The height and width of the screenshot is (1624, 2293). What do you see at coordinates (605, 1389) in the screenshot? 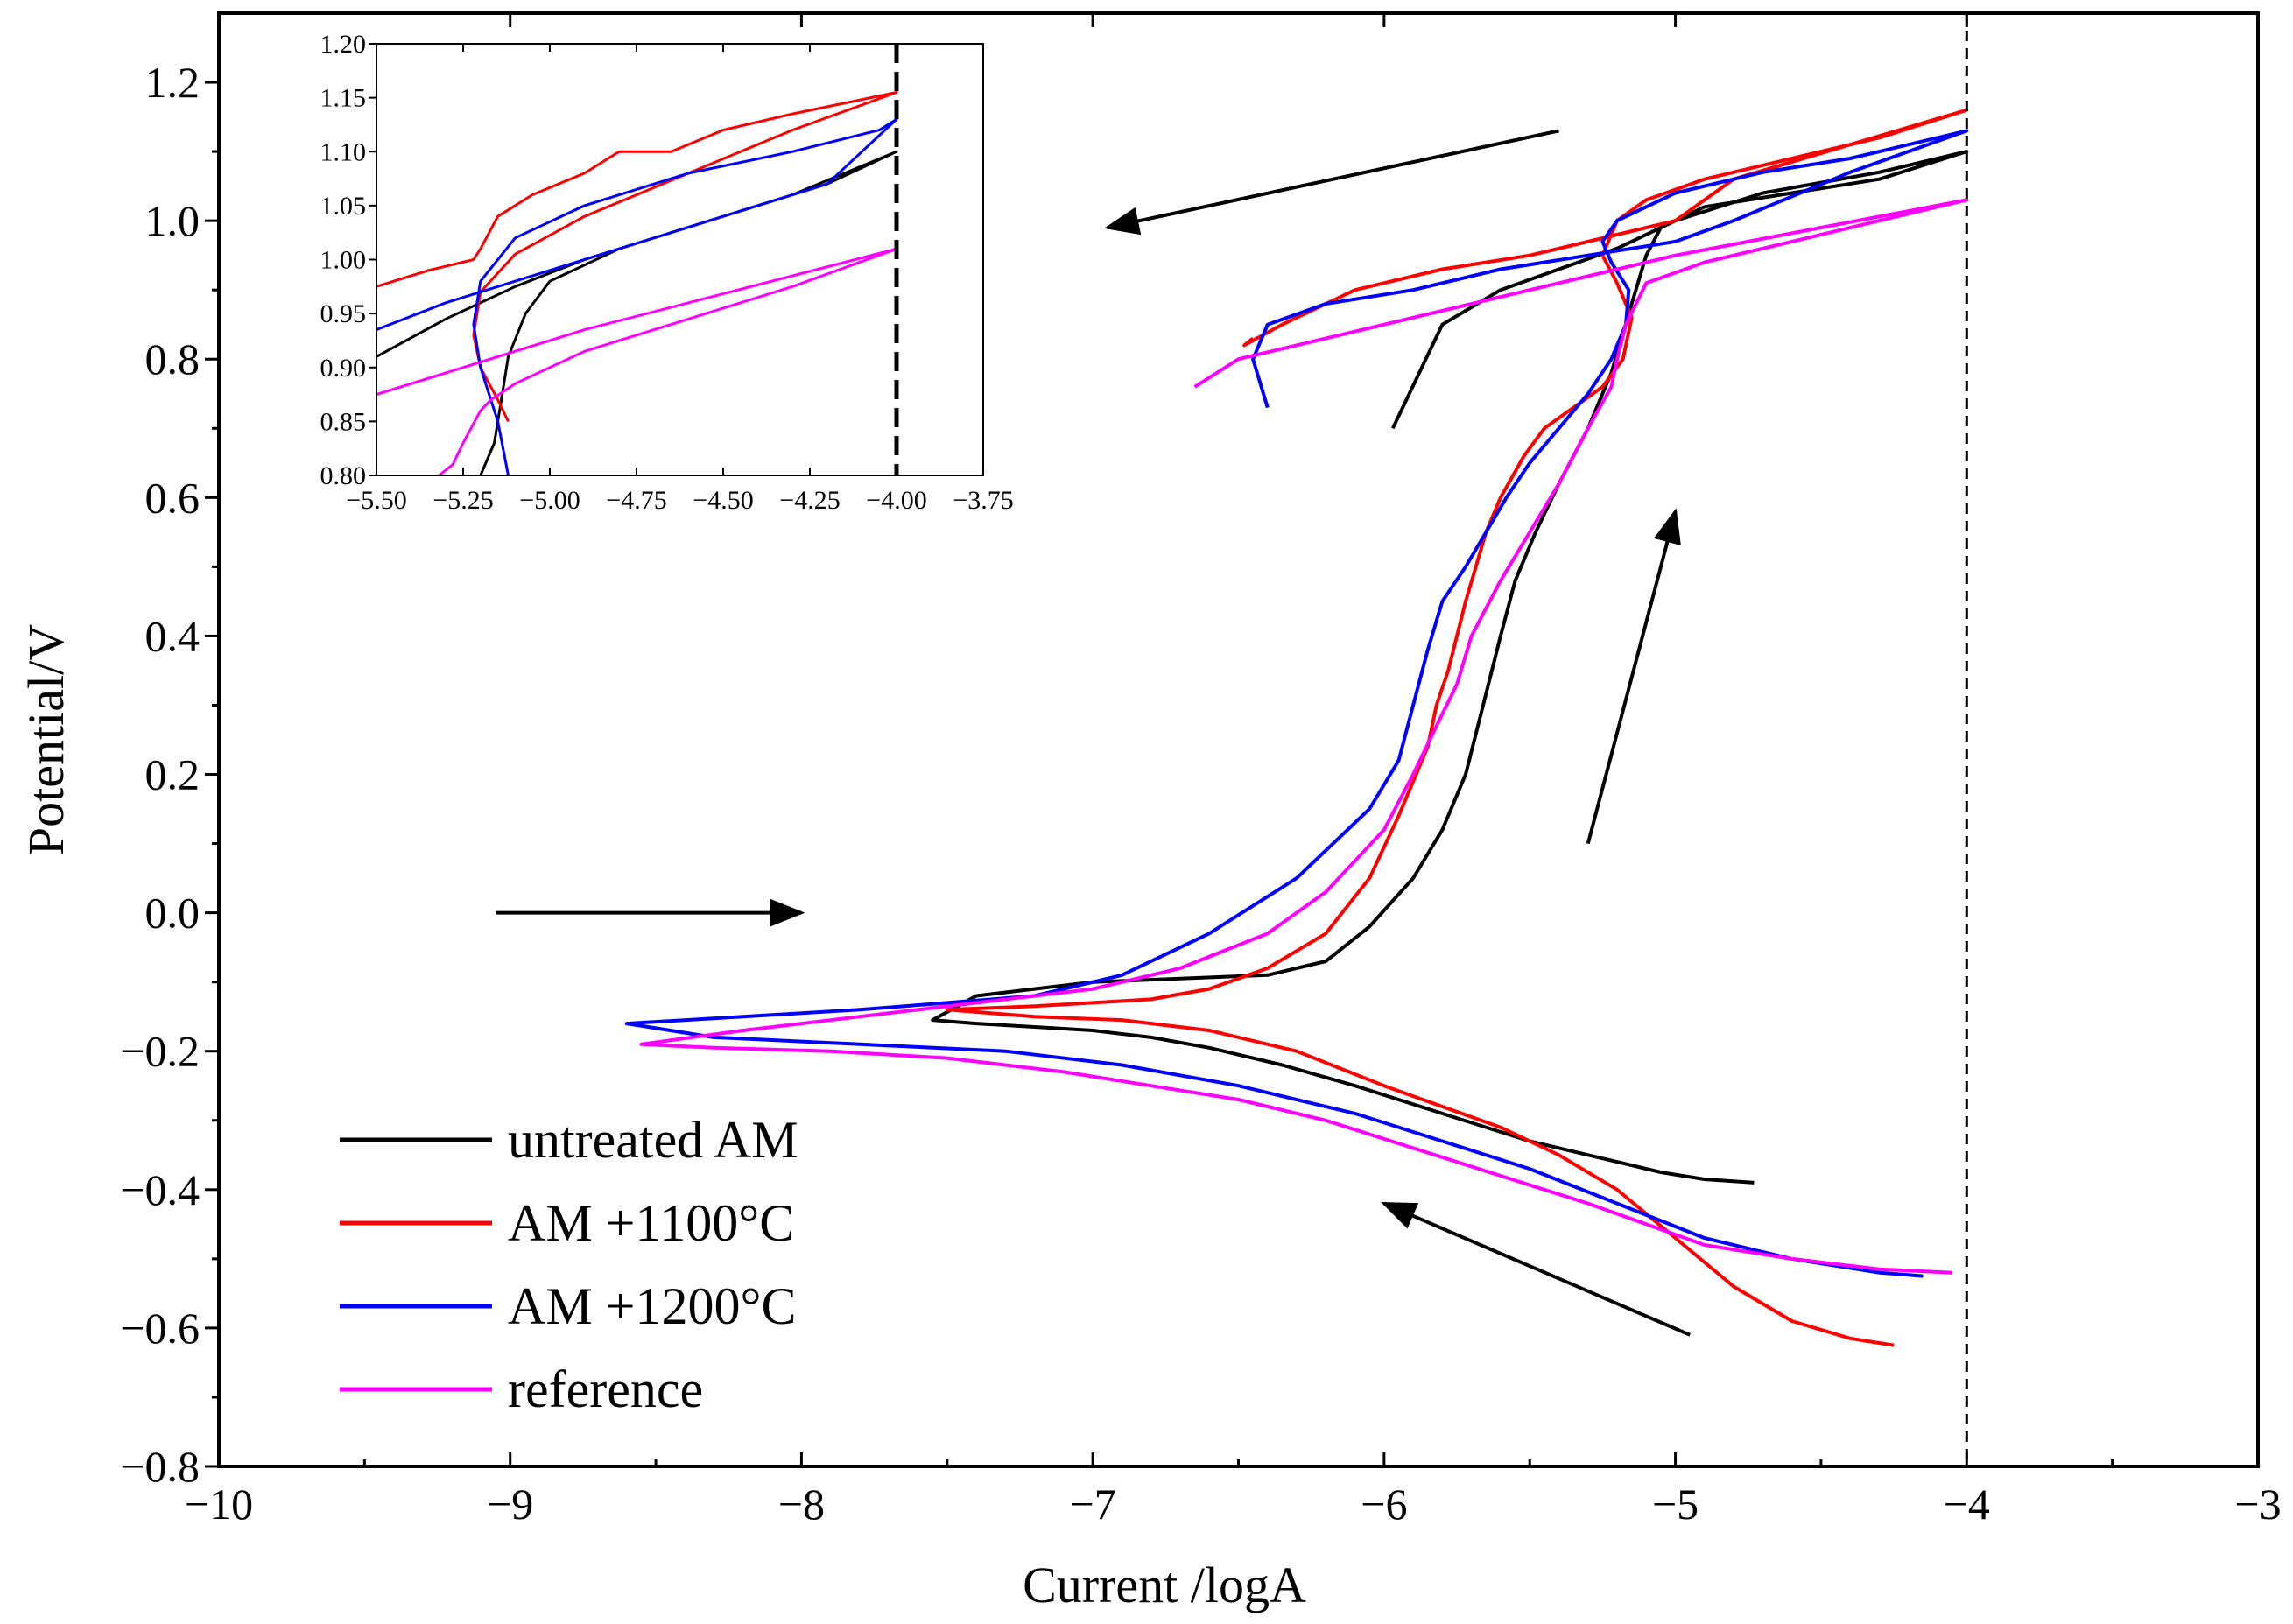
I see `legend-label-reference: reference` at bounding box center [605, 1389].